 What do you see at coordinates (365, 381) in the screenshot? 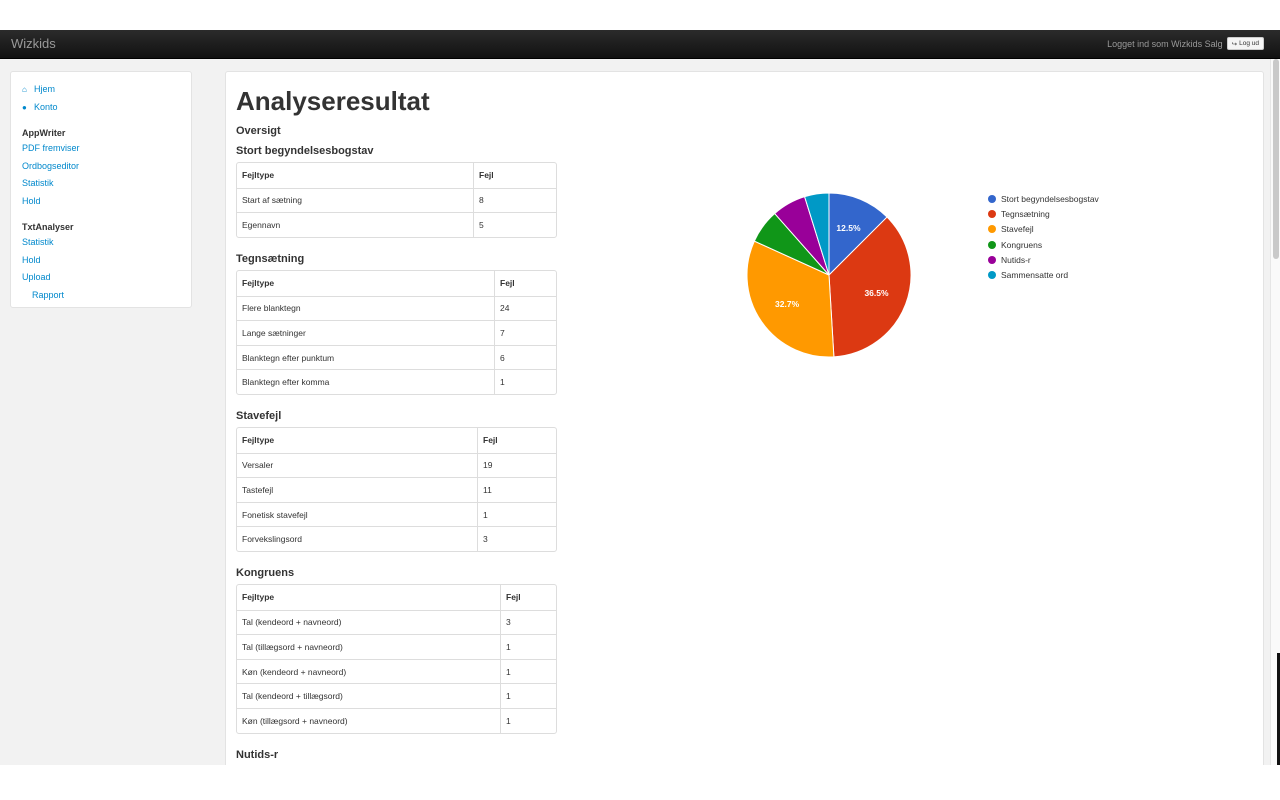
I see `row-type: Blanktegn efter komma` at bounding box center [365, 381].